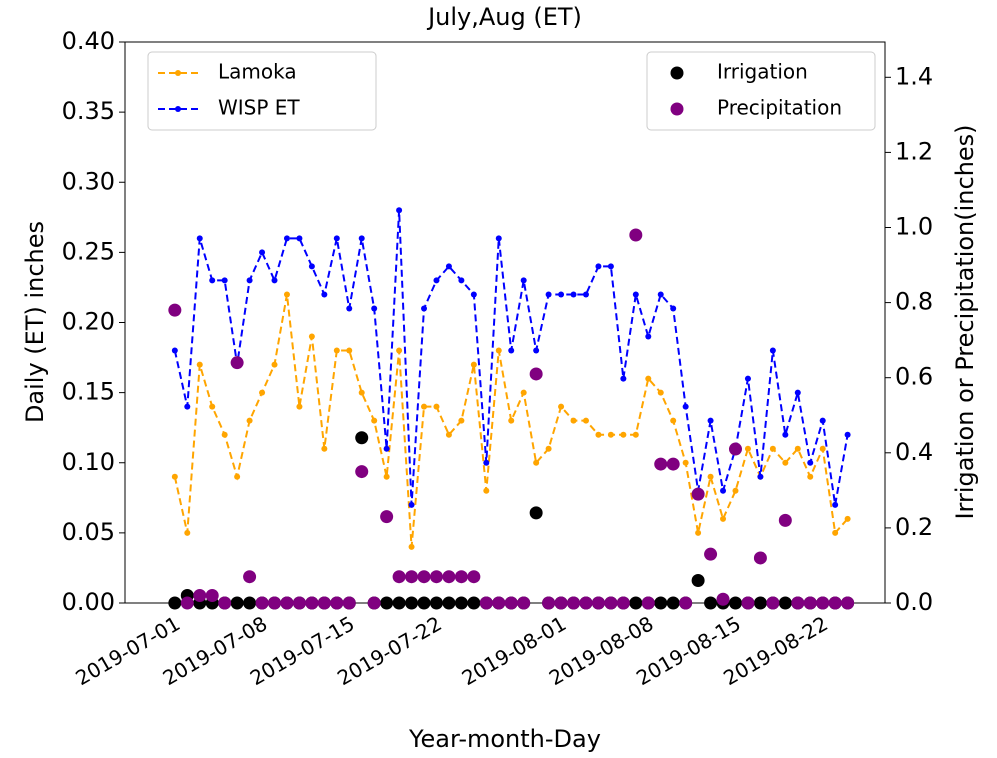  I want to click on y2-tick-label: 0.4, so click(914, 452).